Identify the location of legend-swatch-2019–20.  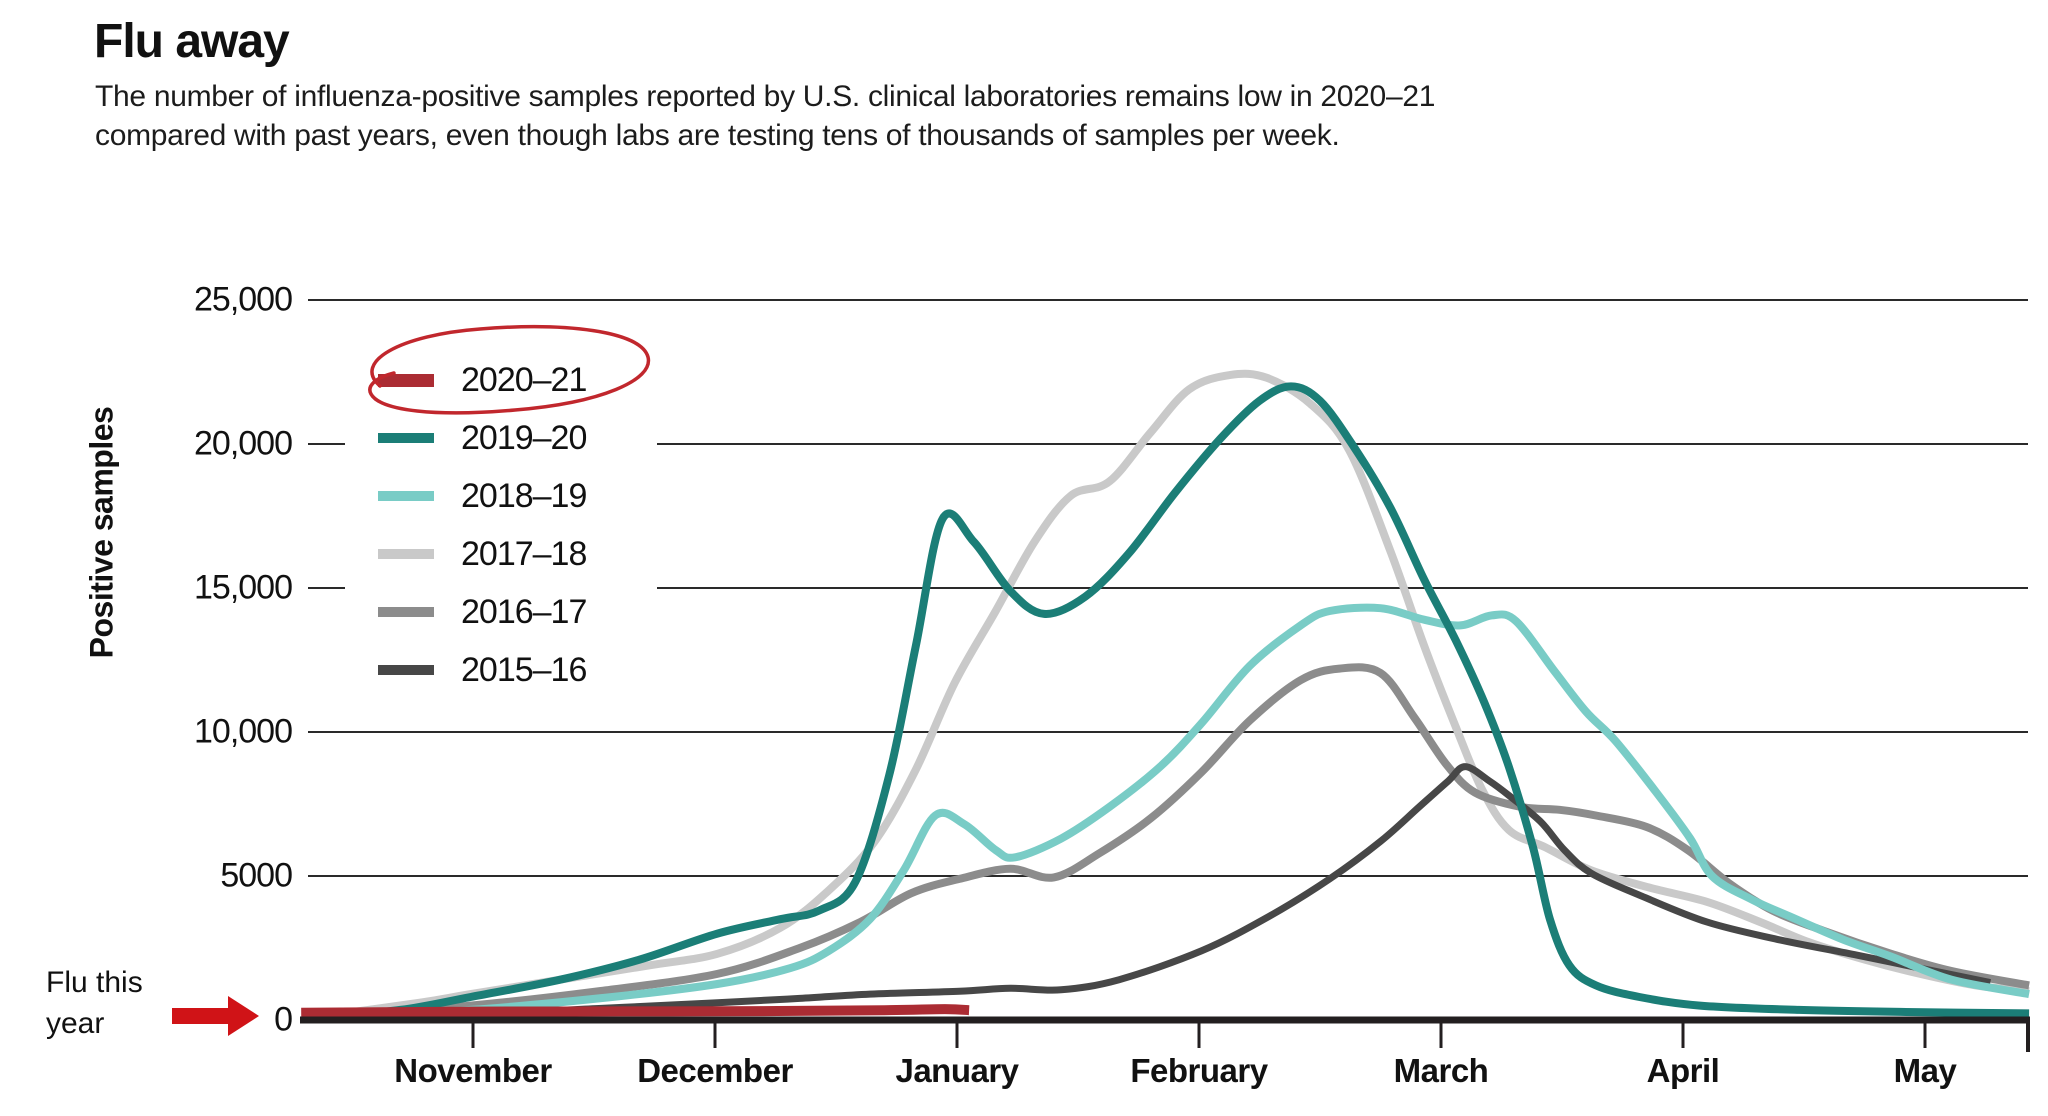
(406, 438).